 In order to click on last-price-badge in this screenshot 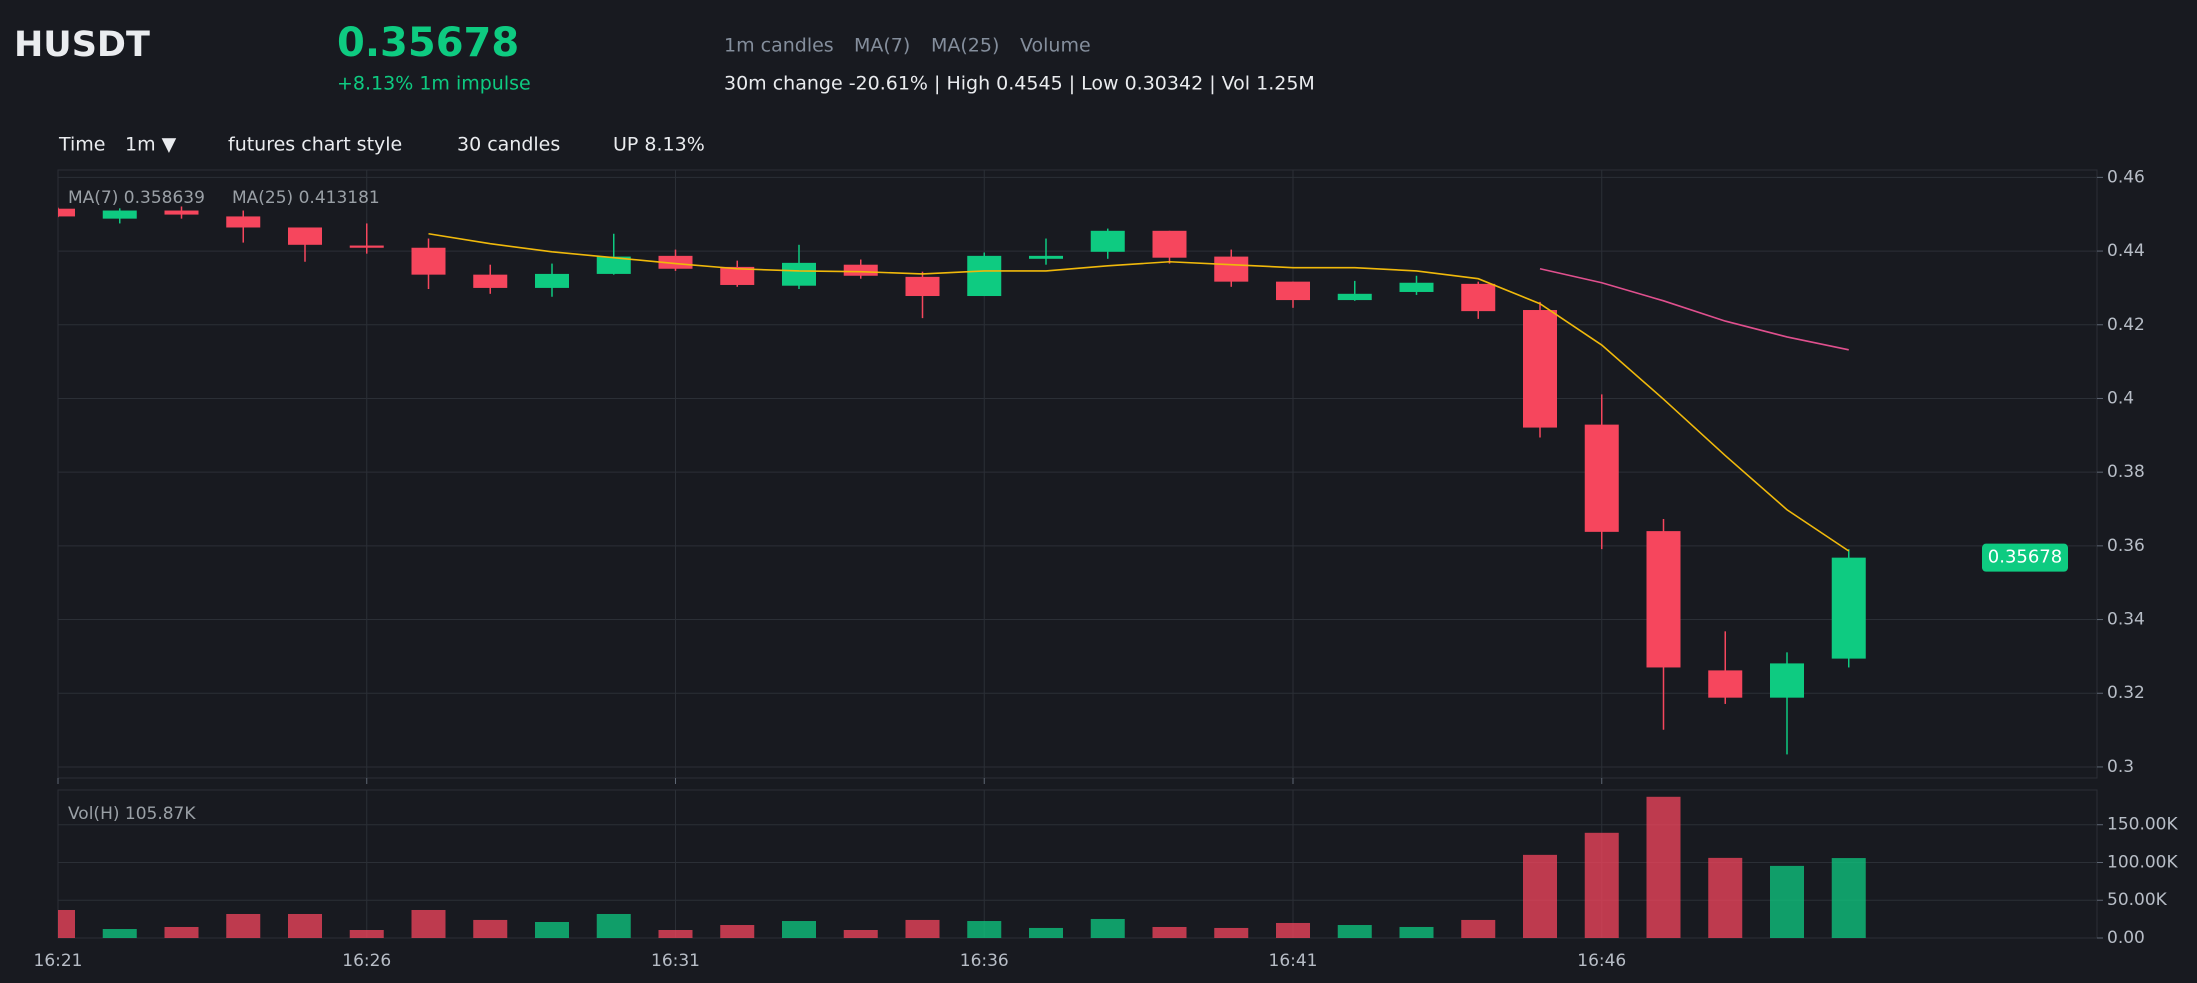, I will do `click(2025, 557)`.